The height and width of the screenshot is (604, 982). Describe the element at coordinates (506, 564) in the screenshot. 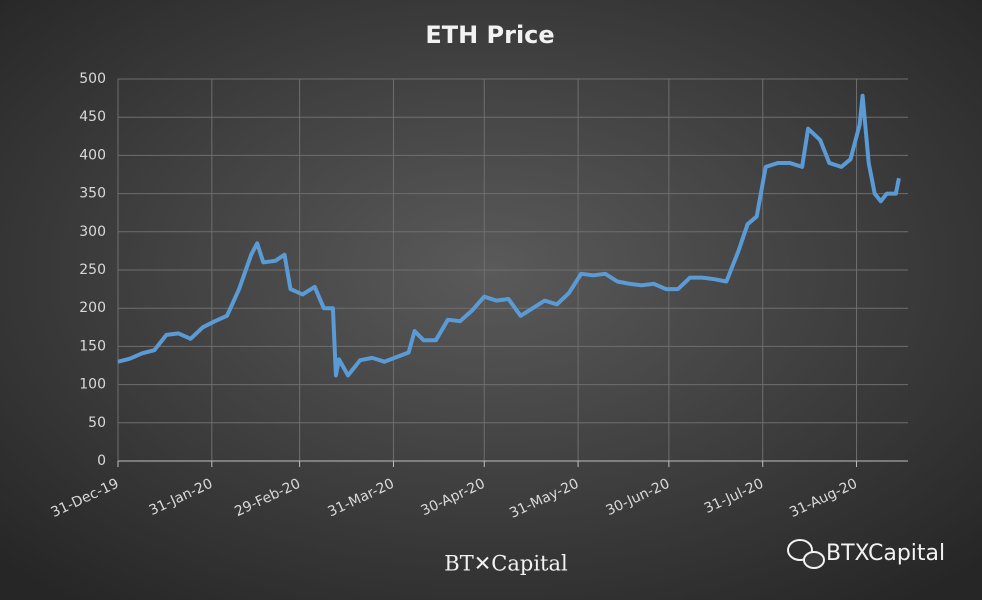

I see `logo: BT✕Capital` at that location.